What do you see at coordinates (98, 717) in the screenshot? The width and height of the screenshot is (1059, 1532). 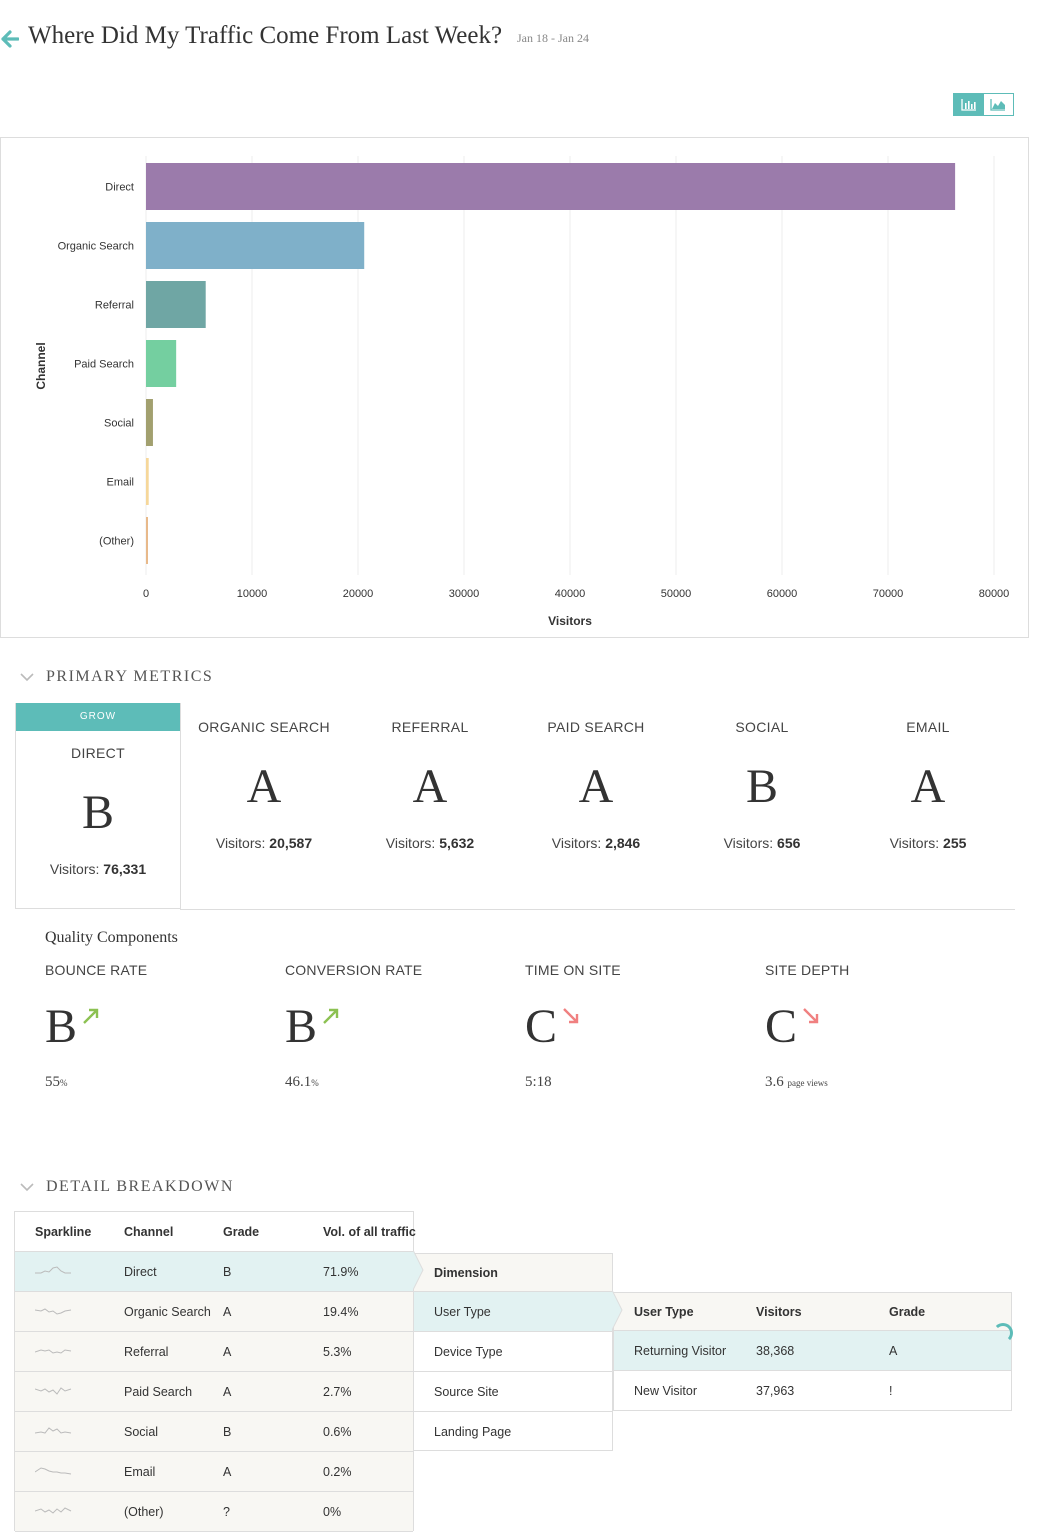 I see `grow-tag: GROW` at bounding box center [98, 717].